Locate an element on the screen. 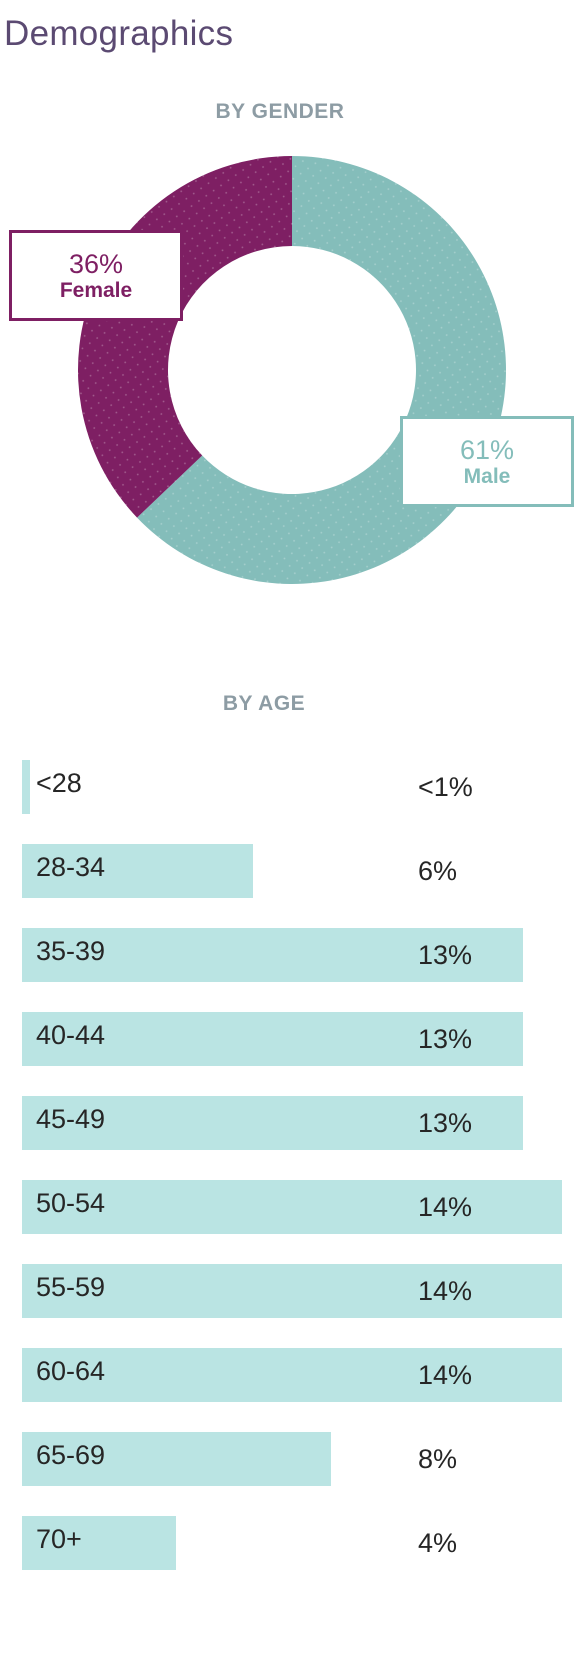 The height and width of the screenshot is (1676, 580). donut-slice-texture is located at coordinates (185, 337).